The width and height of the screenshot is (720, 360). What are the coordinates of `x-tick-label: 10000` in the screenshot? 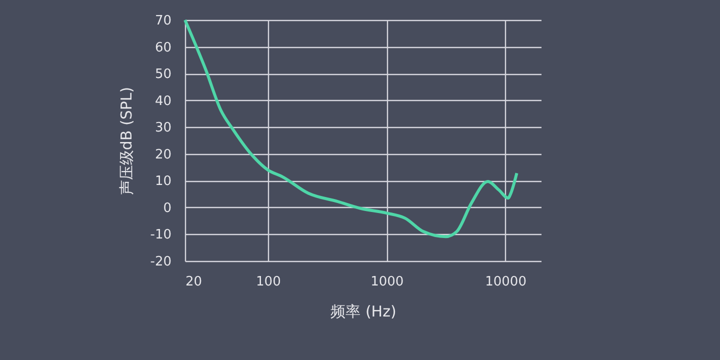 It's located at (505, 282).